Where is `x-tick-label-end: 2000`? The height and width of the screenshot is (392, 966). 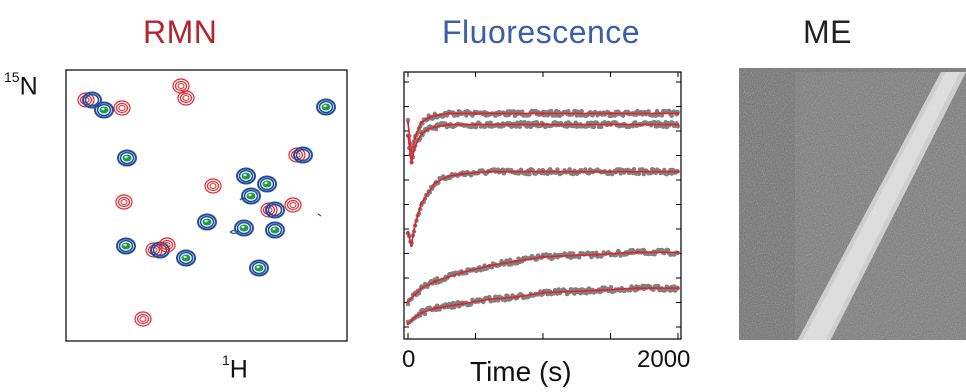
x-tick-label-end: 2000 is located at coordinates (664, 359).